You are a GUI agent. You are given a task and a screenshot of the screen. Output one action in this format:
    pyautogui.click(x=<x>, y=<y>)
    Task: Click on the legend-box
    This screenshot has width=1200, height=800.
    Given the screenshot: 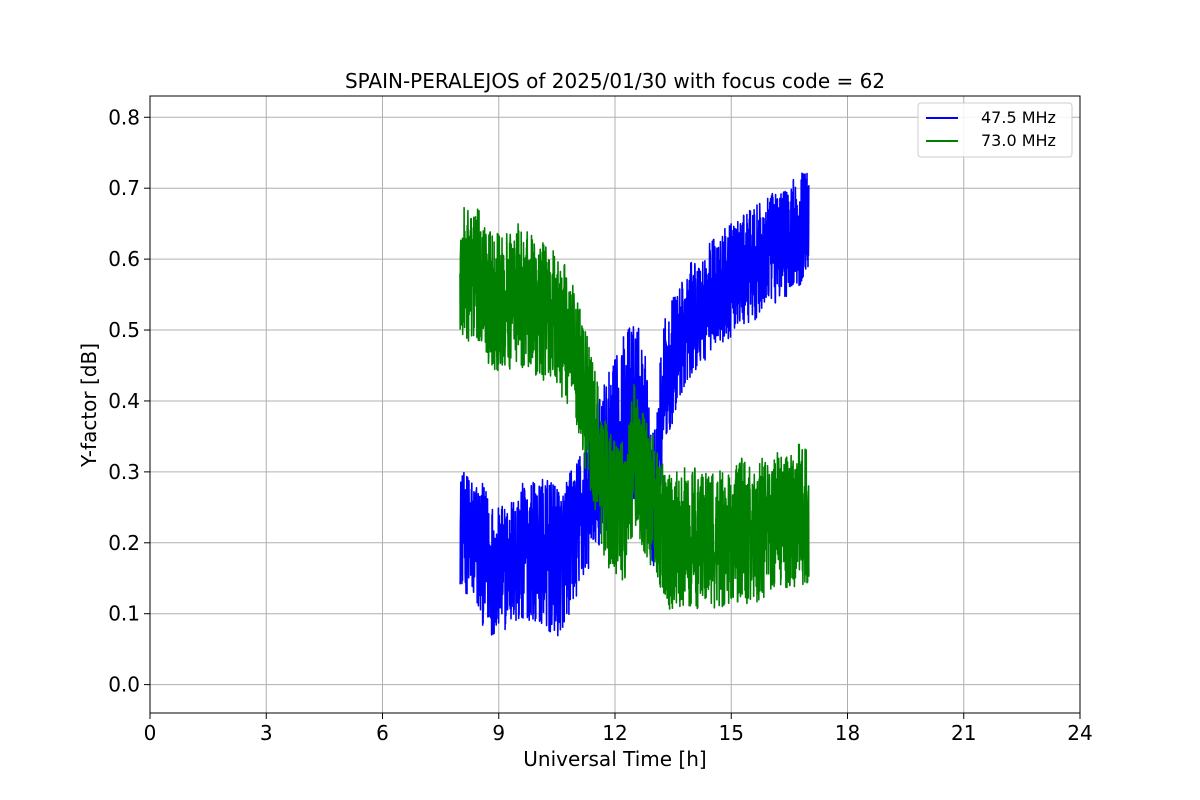 What is the action you would take?
    pyautogui.click(x=995, y=130)
    